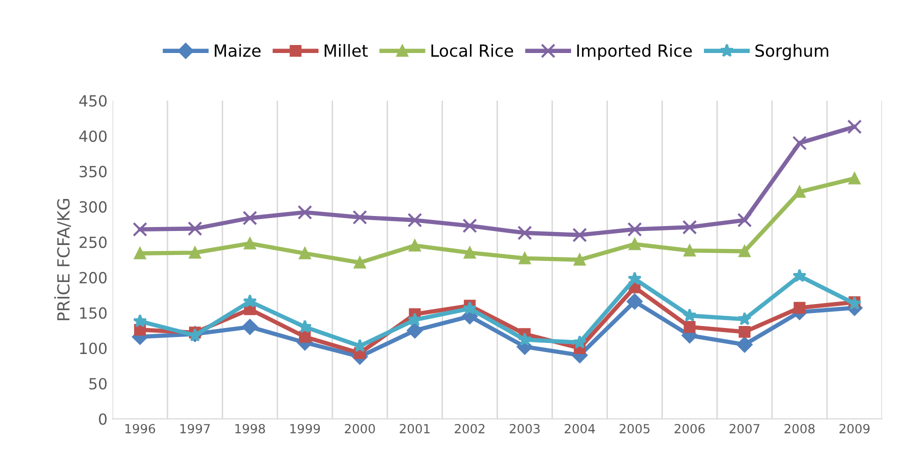  What do you see at coordinates (305, 429) in the screenshot?
I see `x-tick-label: 1999` at bounding box center [305, 429].